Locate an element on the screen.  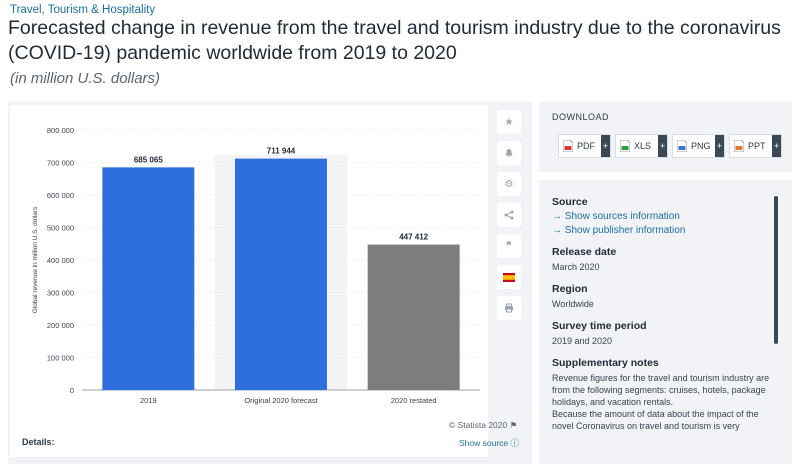
quote-icon: ❞ is located at coordinates (509, 246).